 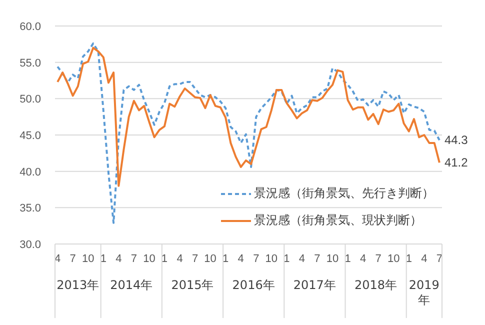 What do you see at coordinates (424, 293) in the screenshot?
I see `text: 2019年` at bounding box center [424, 293].